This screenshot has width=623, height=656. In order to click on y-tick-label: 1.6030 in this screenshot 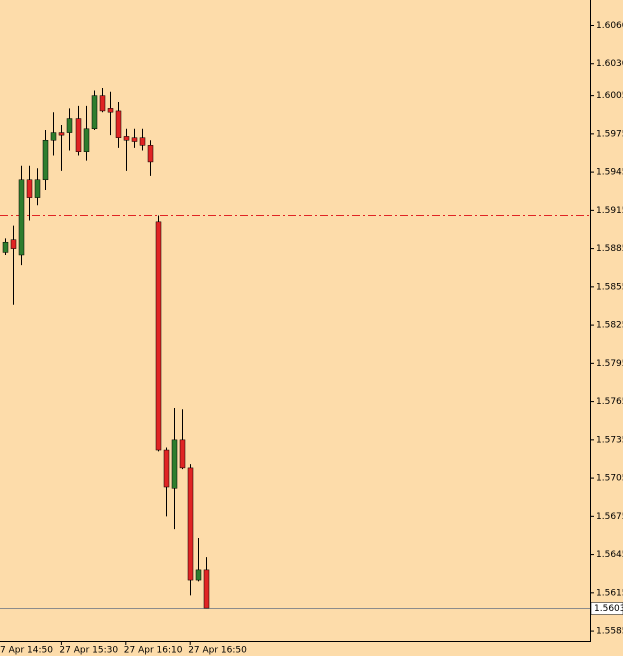, I will do `click(609, 64)`.